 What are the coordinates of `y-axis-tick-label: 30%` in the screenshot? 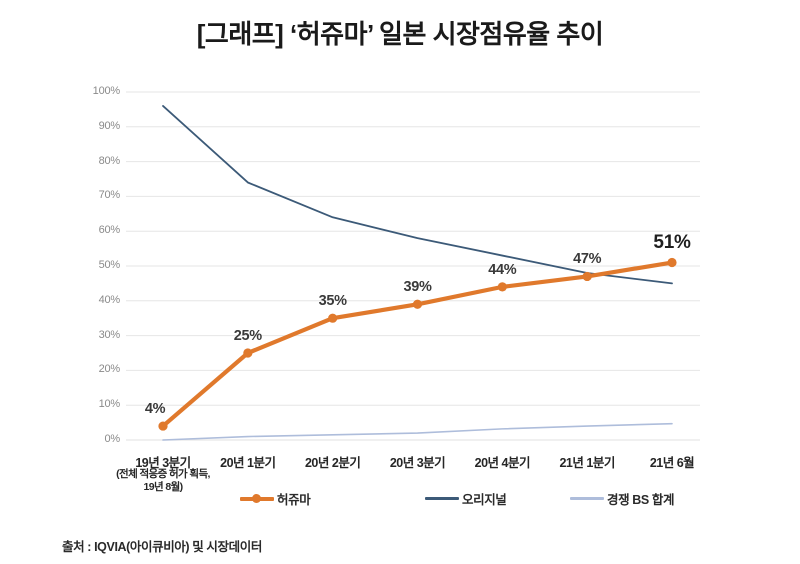 It's located at (109, 334).